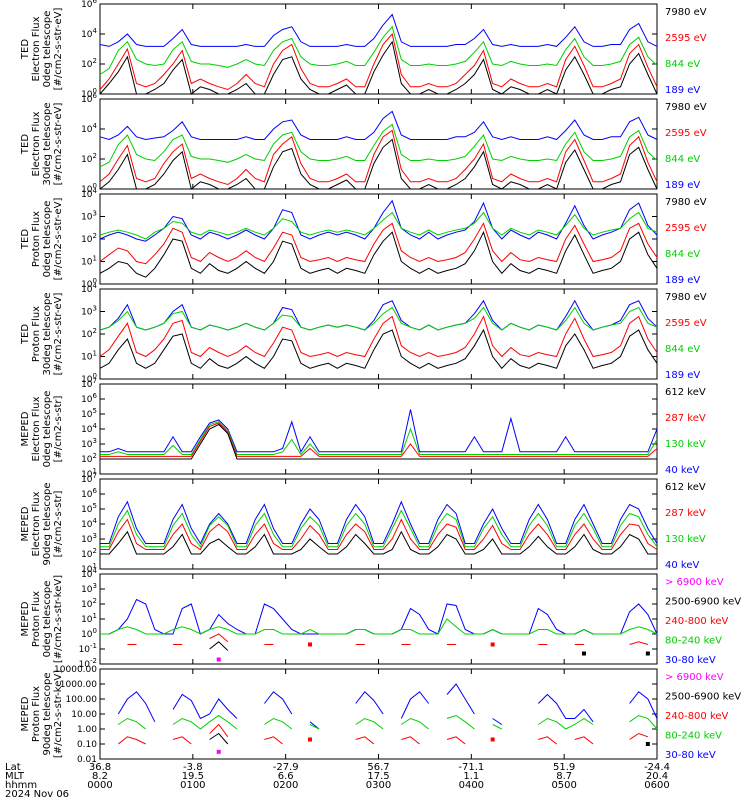 The height and width of the screenshot is (800, 750). I want to click on legend-entry: 844 eV, so click(682, 64).